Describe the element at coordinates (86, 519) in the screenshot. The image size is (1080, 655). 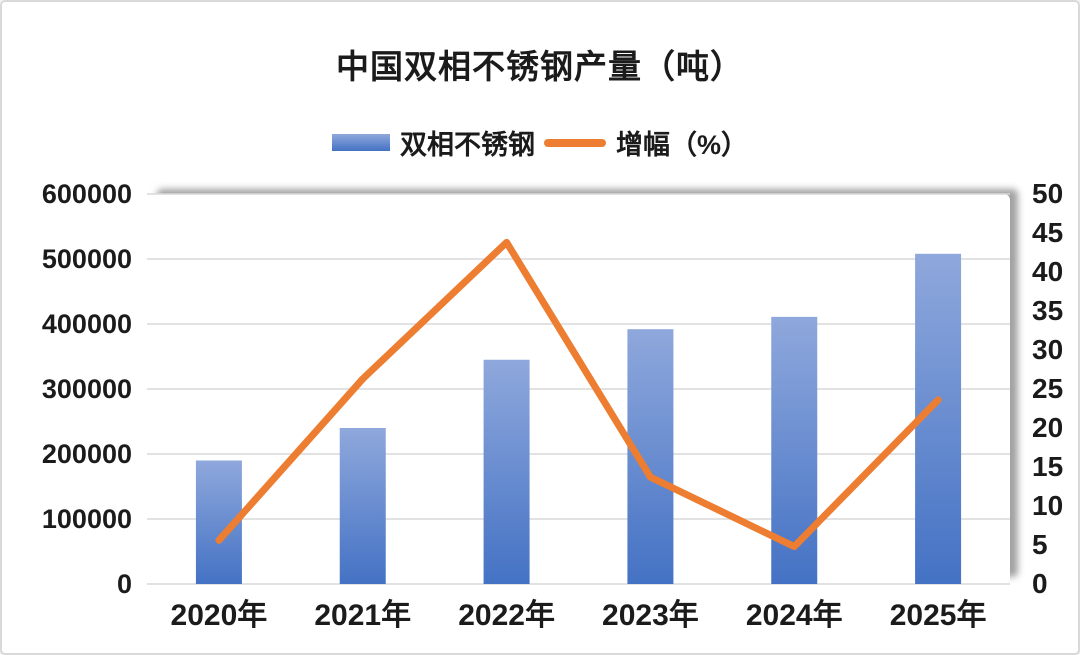
I see `left-axis-tick-label: 100000` at that location.